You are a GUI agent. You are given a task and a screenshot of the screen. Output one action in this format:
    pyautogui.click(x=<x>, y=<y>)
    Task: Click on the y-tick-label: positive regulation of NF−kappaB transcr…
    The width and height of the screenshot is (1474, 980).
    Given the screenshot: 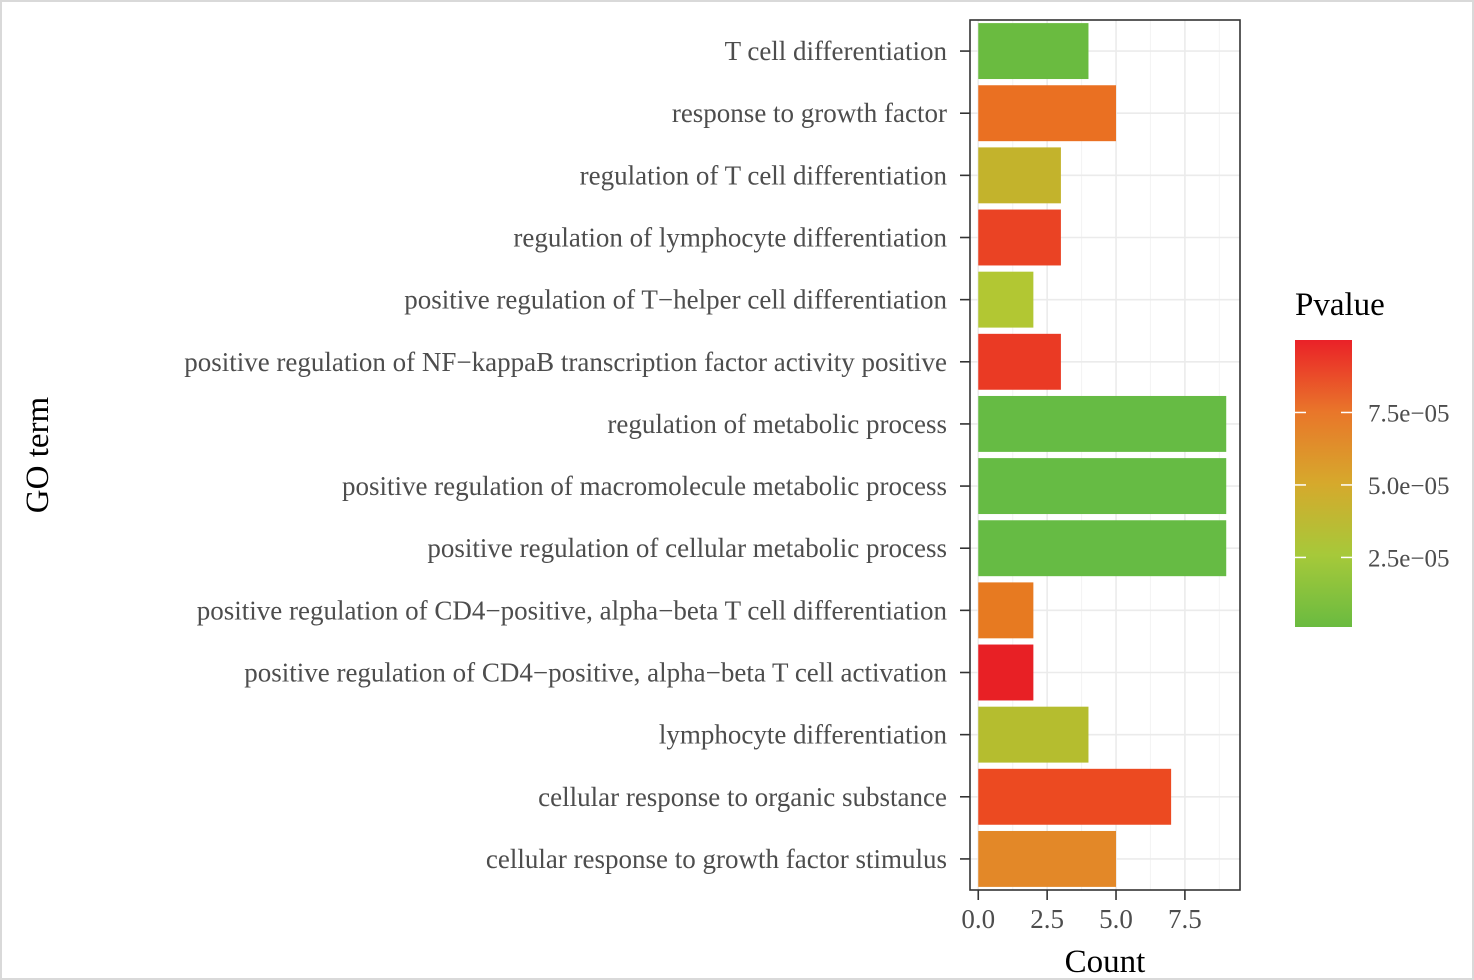 What is the action you would take?
    pyautogui.click(x=565, y=362)
    